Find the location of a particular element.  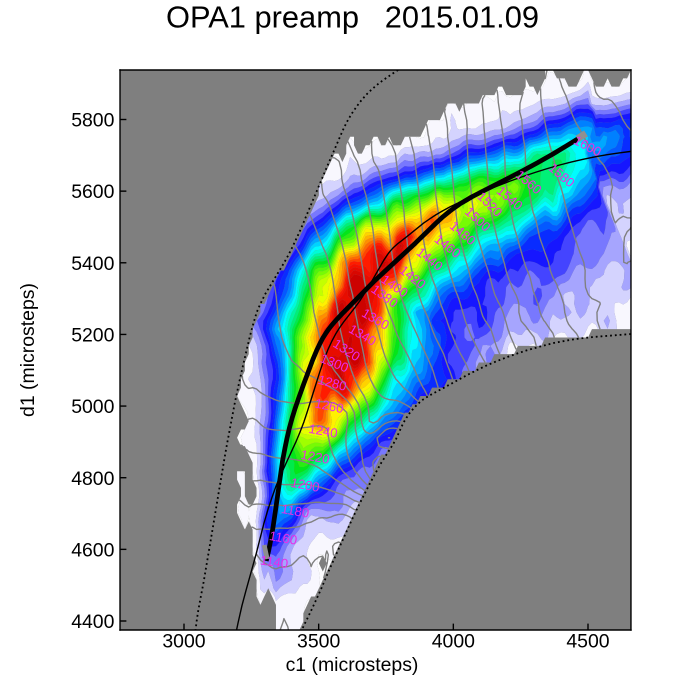

svg-text: c1 (microsteps) is located at coordinates (352, 665).